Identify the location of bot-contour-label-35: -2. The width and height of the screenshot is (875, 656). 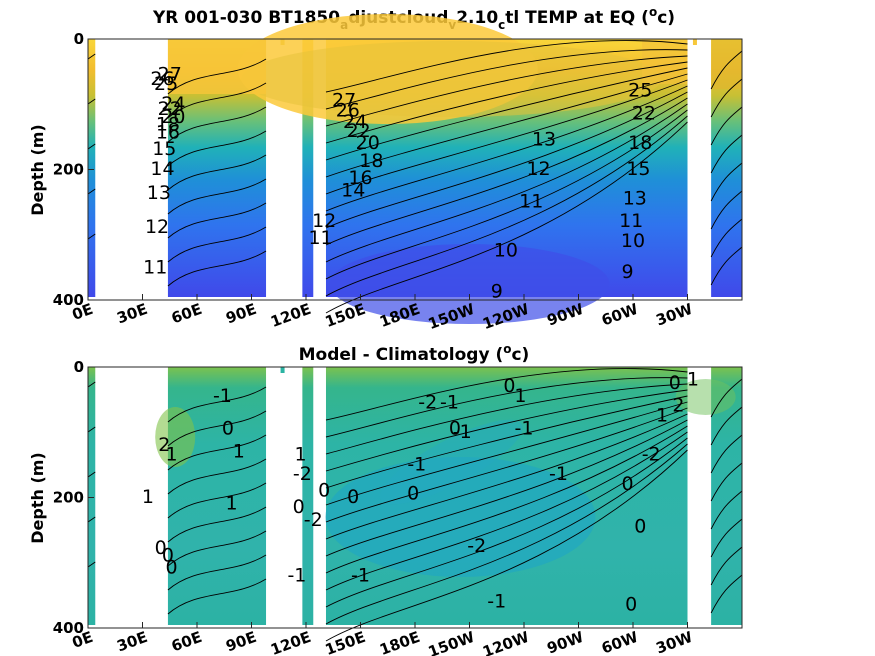
(651, 455).